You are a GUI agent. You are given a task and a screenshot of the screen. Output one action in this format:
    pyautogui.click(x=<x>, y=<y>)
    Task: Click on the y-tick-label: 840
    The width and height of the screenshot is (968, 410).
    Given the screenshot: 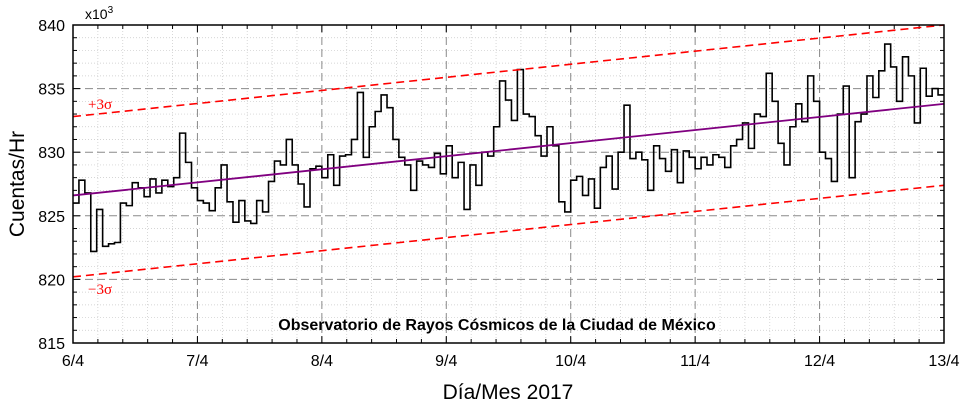 What is the action you would take?
    pyautogui.click(x=51, y=26)
    